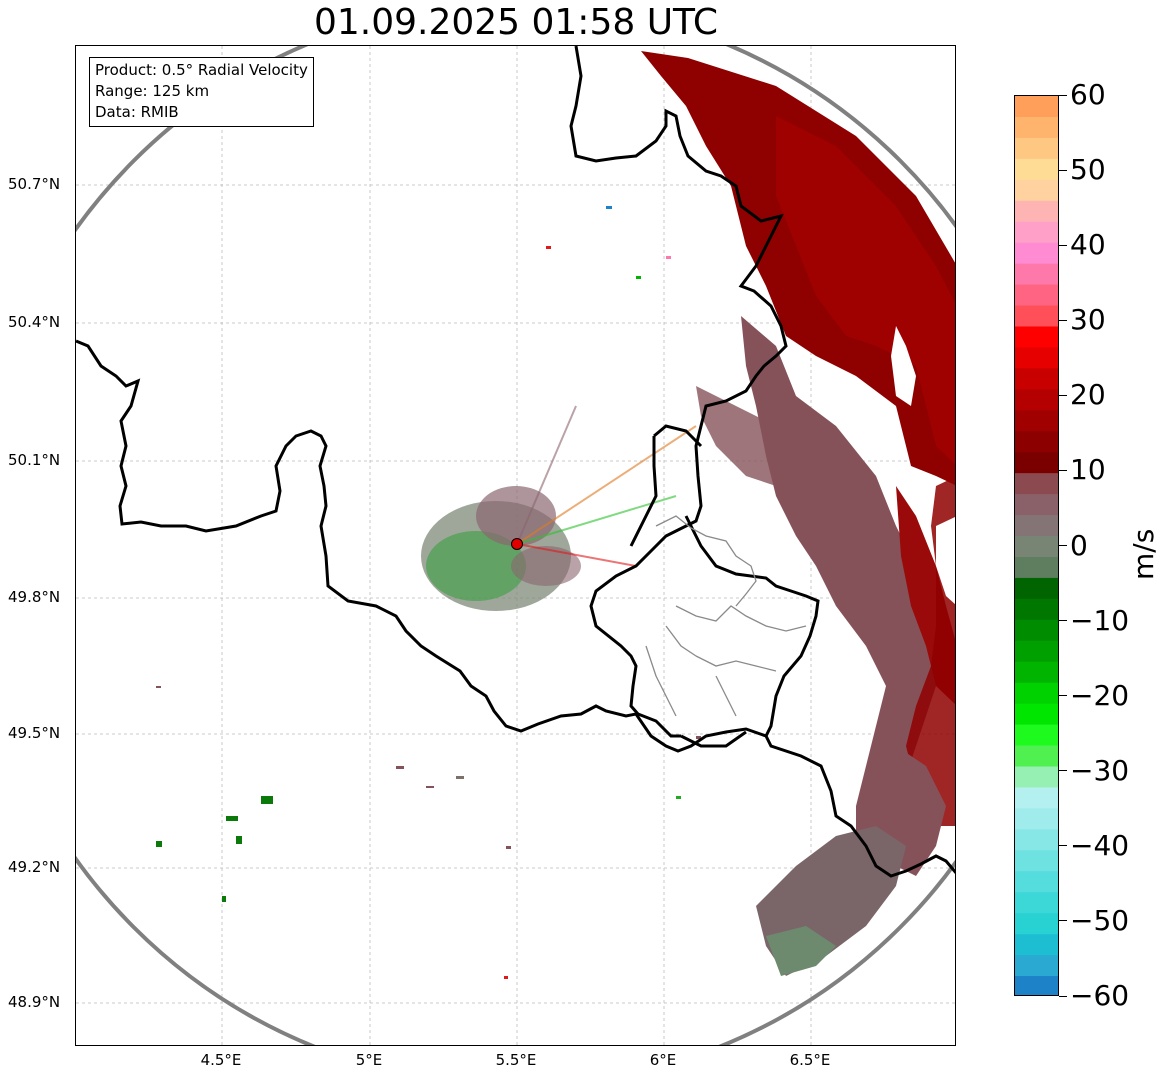 This screenshot has width=1171, height=1081. I want to click on colorbar-tick-label: 20, so click(1088, 395).